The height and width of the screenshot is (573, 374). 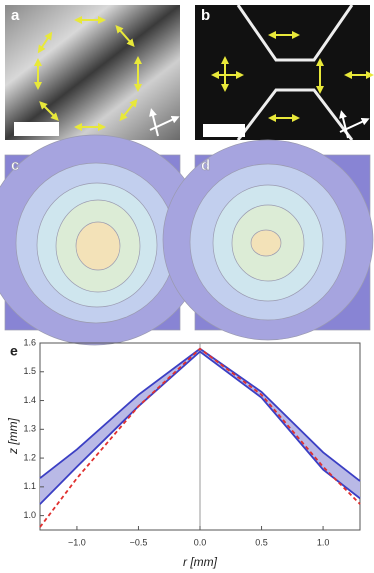 I want to click on panel-label: d, so click(x=205, y=165).